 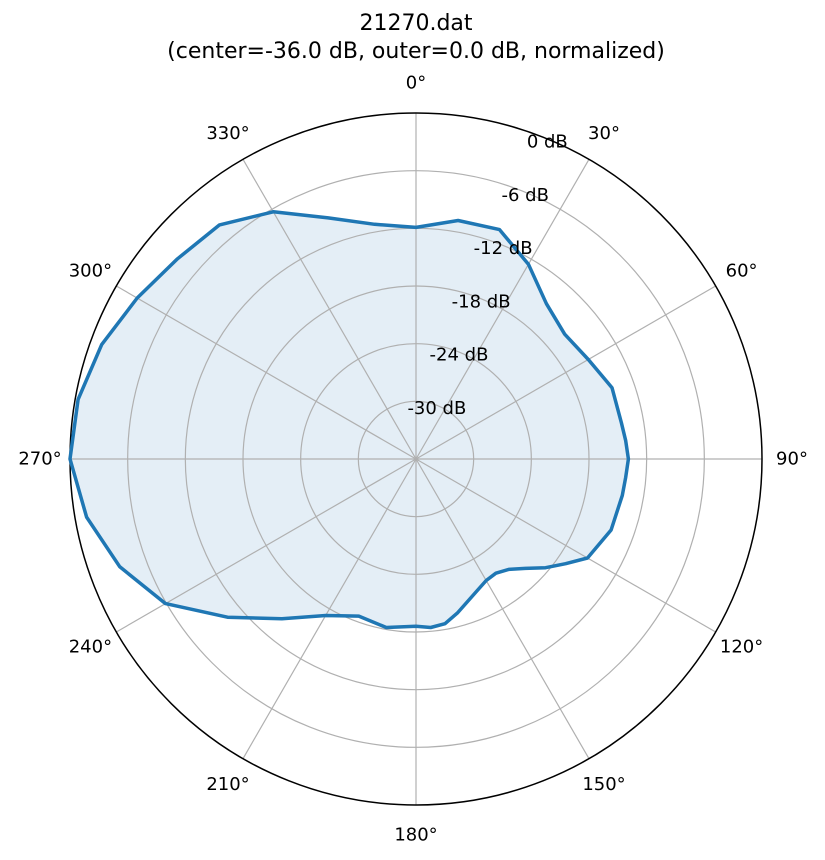 What do you see at coordinates (742, 271) in the screenshot?
I see `angle-tick-label: 60°` at bounding box center [742, 271].